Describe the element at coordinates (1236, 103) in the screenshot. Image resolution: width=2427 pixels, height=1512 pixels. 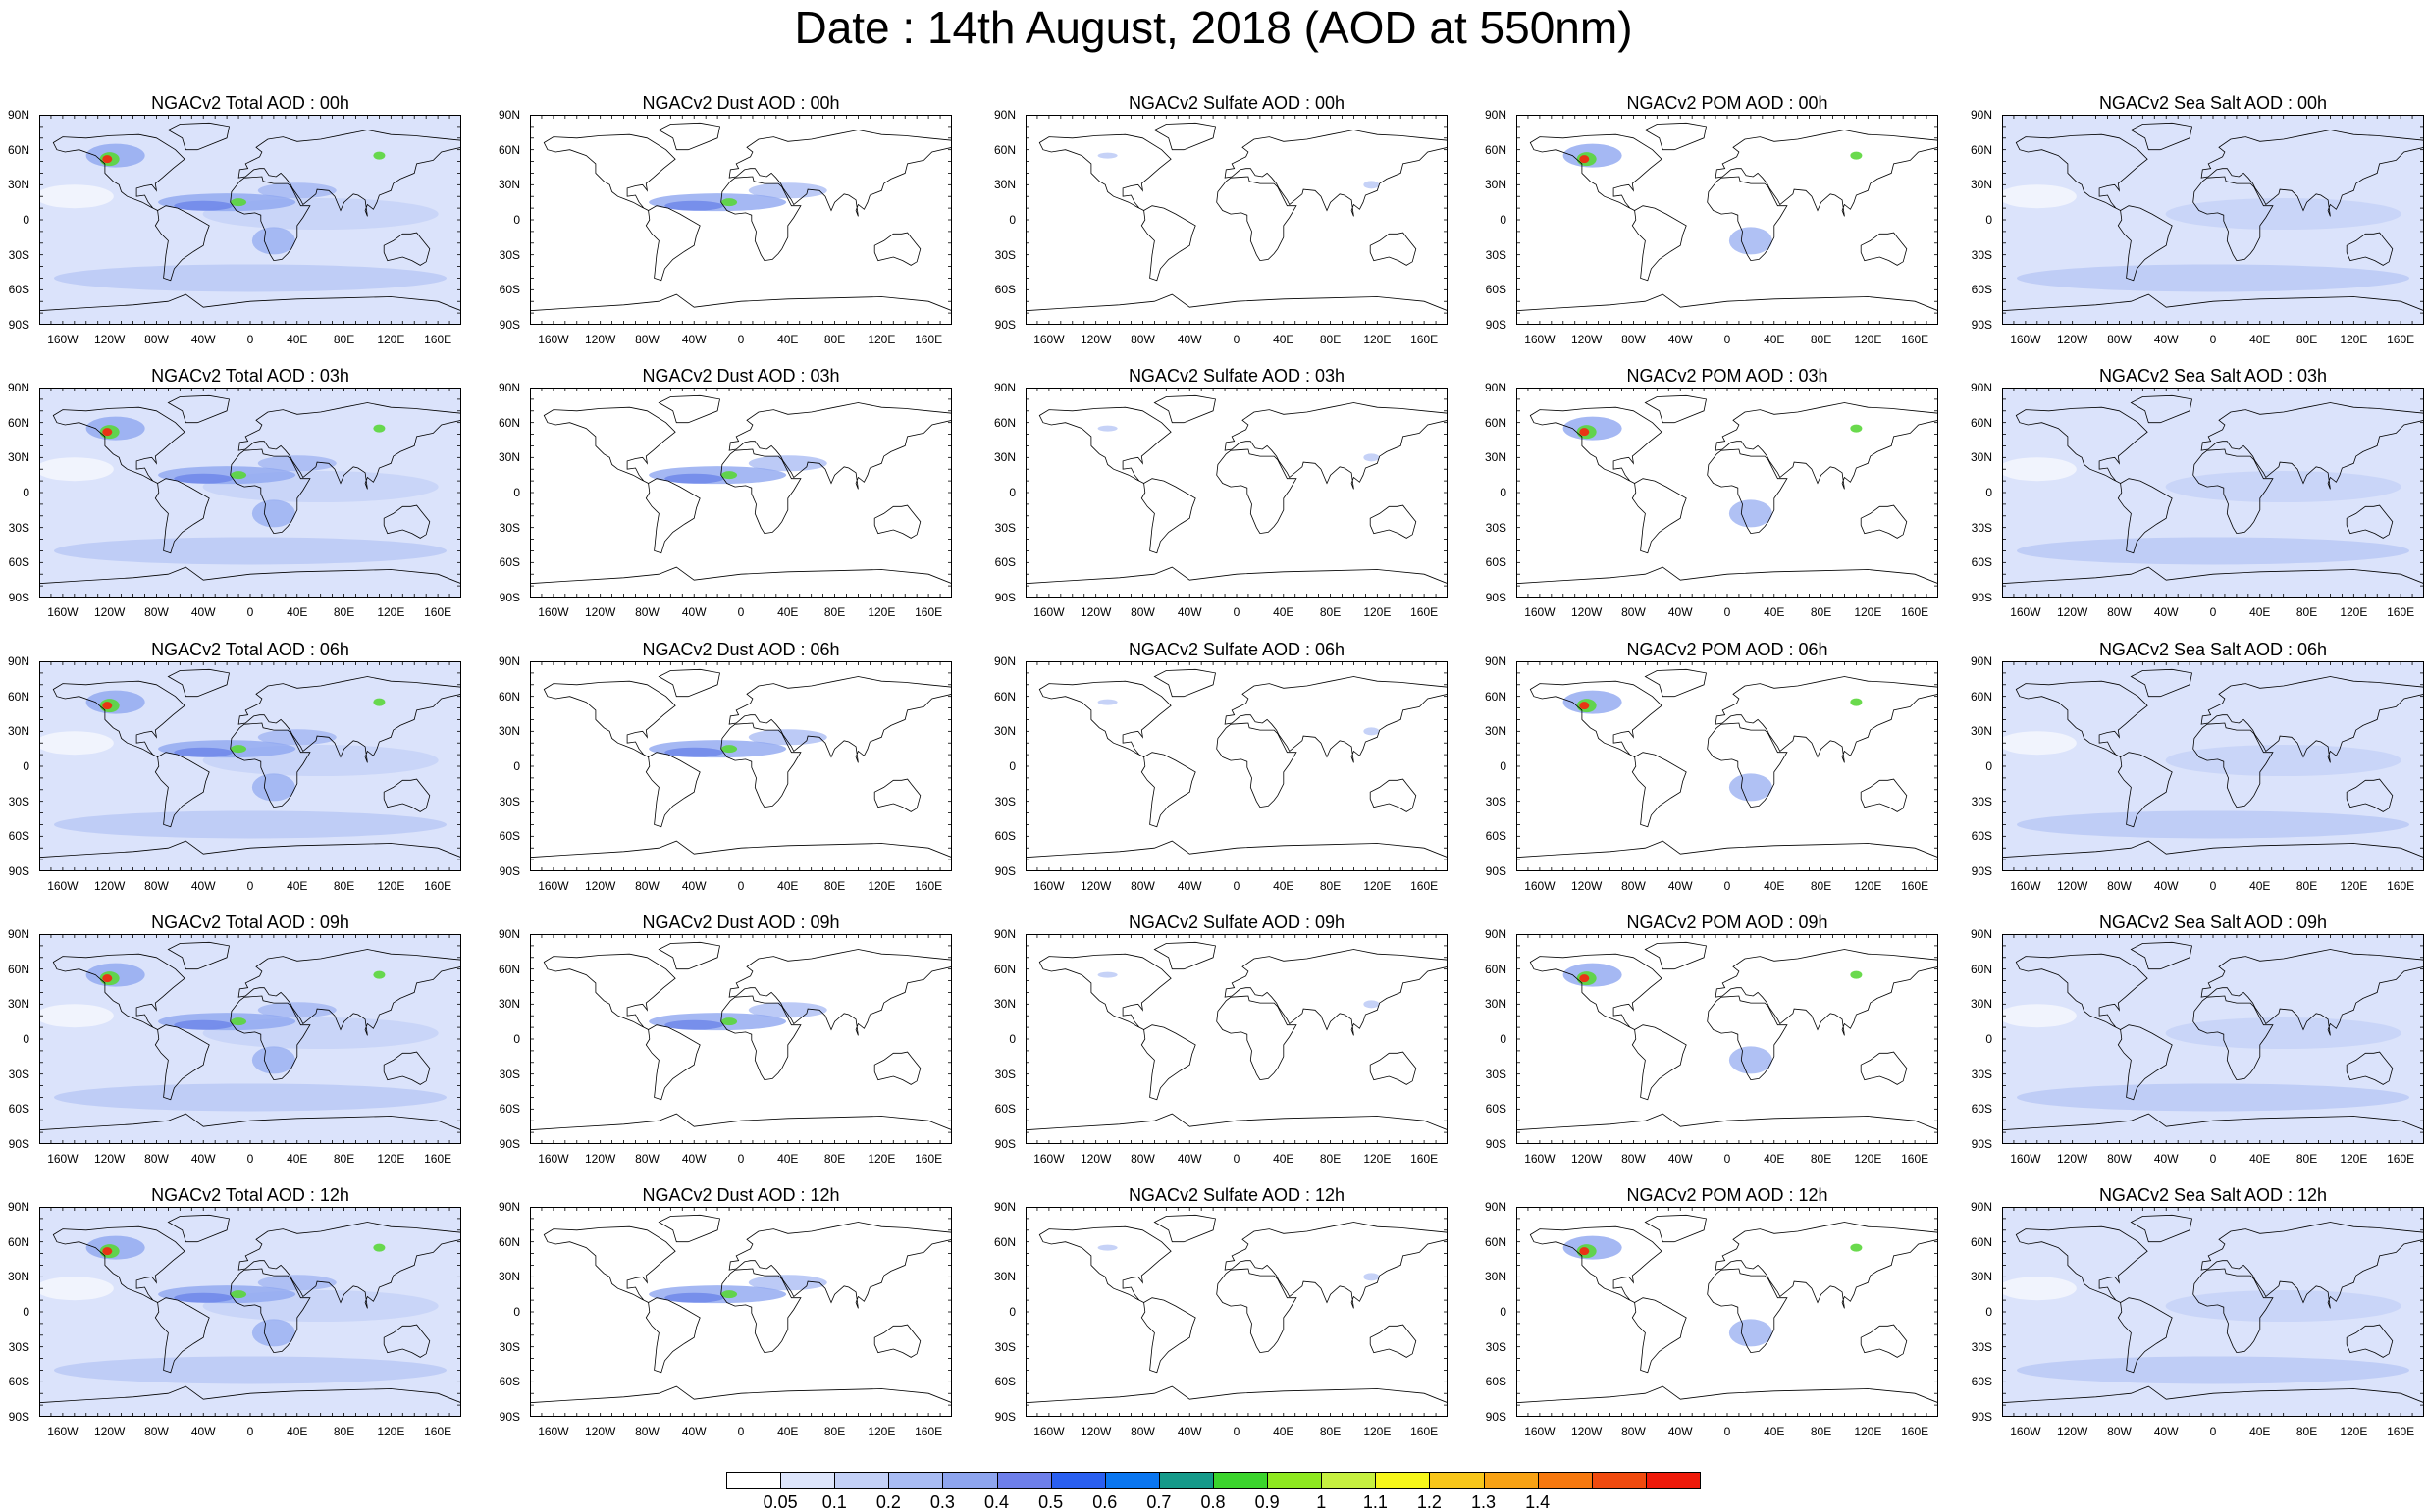
I see `panel-title: NGACv2 Sulfate AOD : 00h` at that location.